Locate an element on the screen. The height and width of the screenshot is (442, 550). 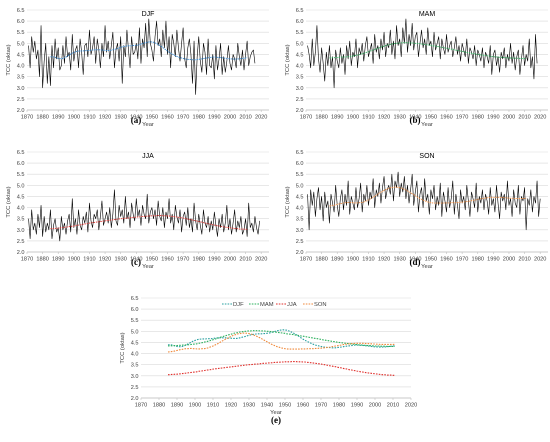
panel-label-c: (c) is located at coordinates (136, 262).